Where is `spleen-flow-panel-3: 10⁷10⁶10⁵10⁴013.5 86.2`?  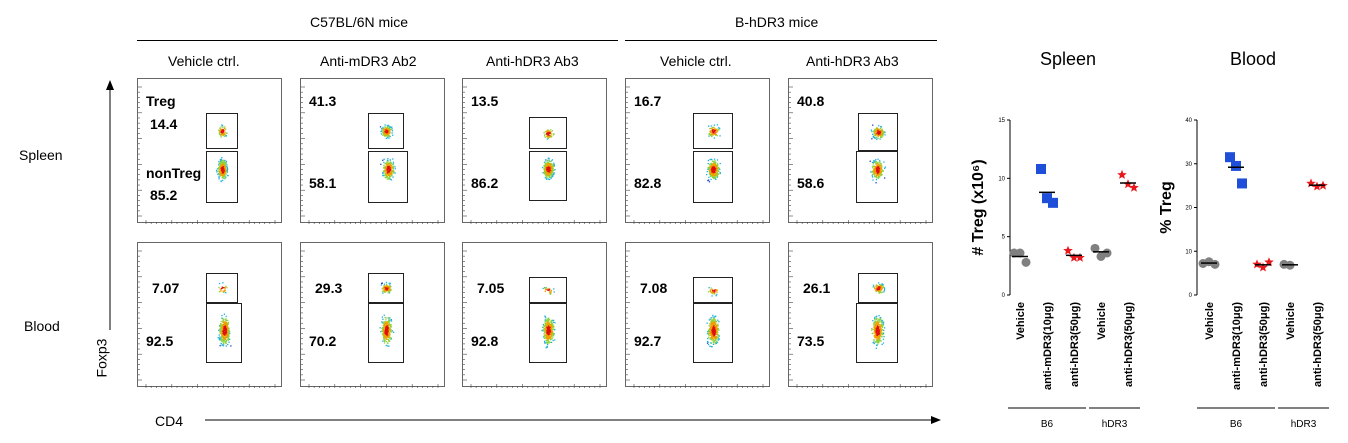
spleen-flow-panel-3: 10⁷10⁶10⁵10⁴013.5 86.2 is located at coordinates (534, 151).